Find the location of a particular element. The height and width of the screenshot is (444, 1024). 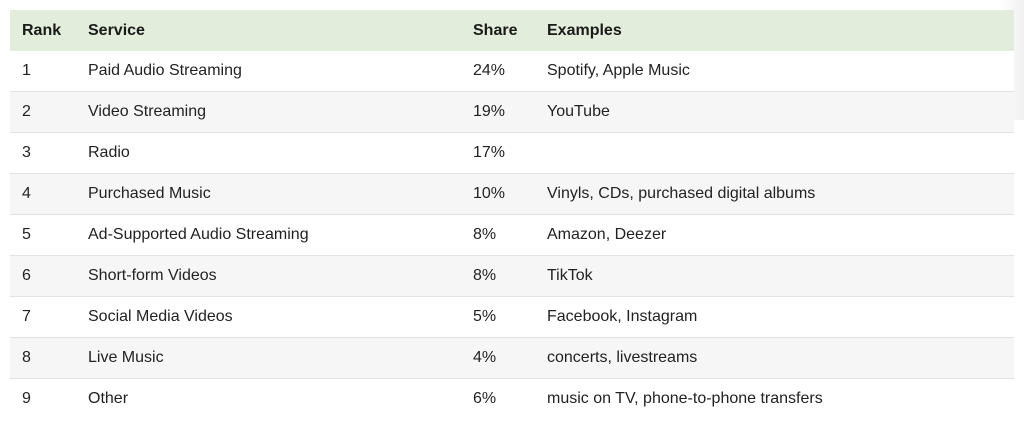

cell-examples: Spotify, Apple Music is located at coordinates (618, 70).